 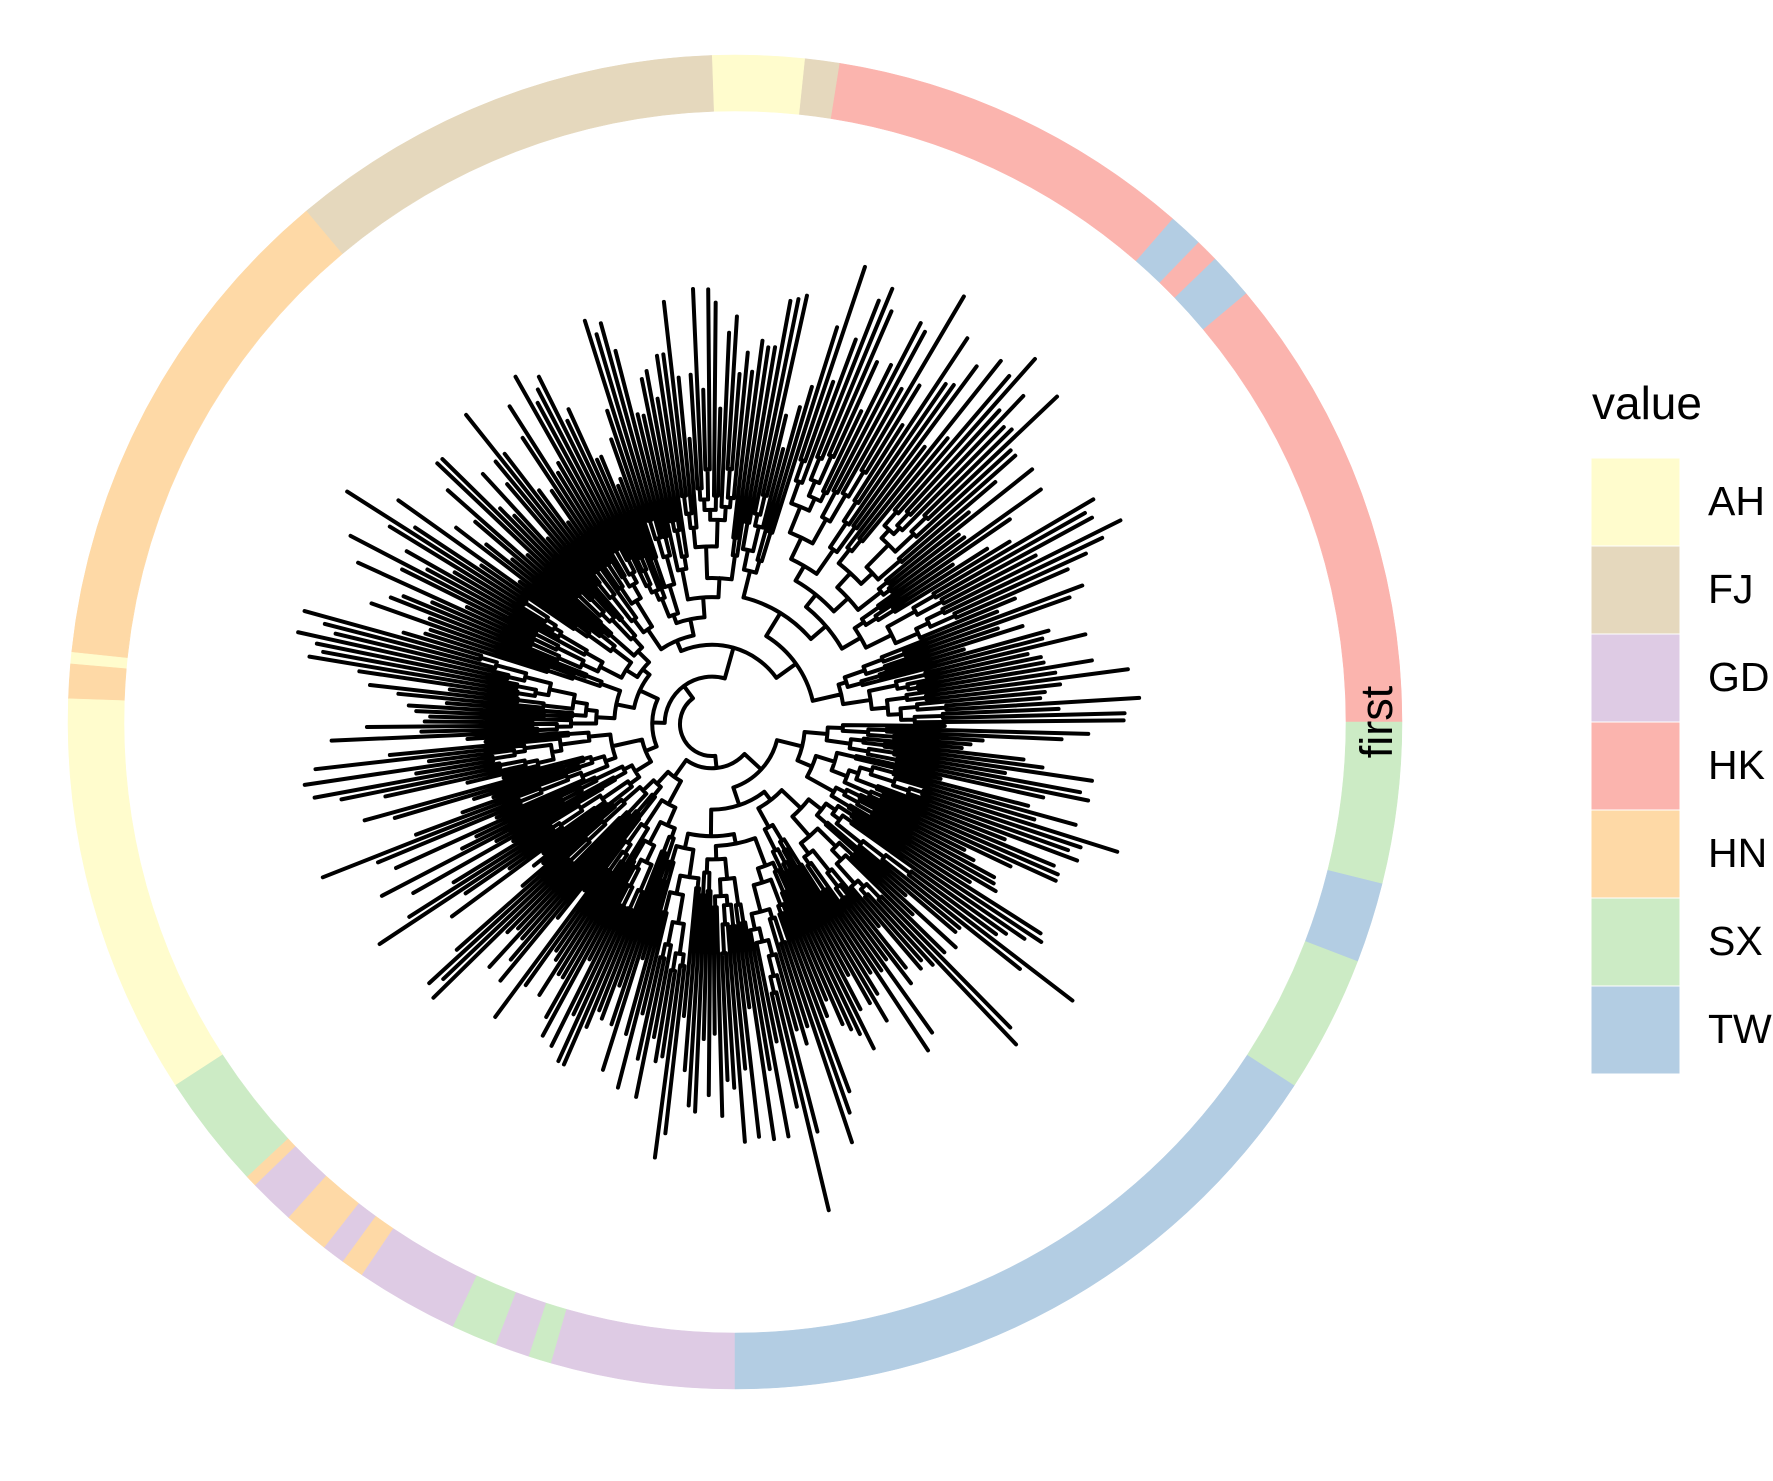 What do you see at coordinates (1737, 853) in the screenshot?
I see `legend-label: HN` at bounding box center [1737, 853].